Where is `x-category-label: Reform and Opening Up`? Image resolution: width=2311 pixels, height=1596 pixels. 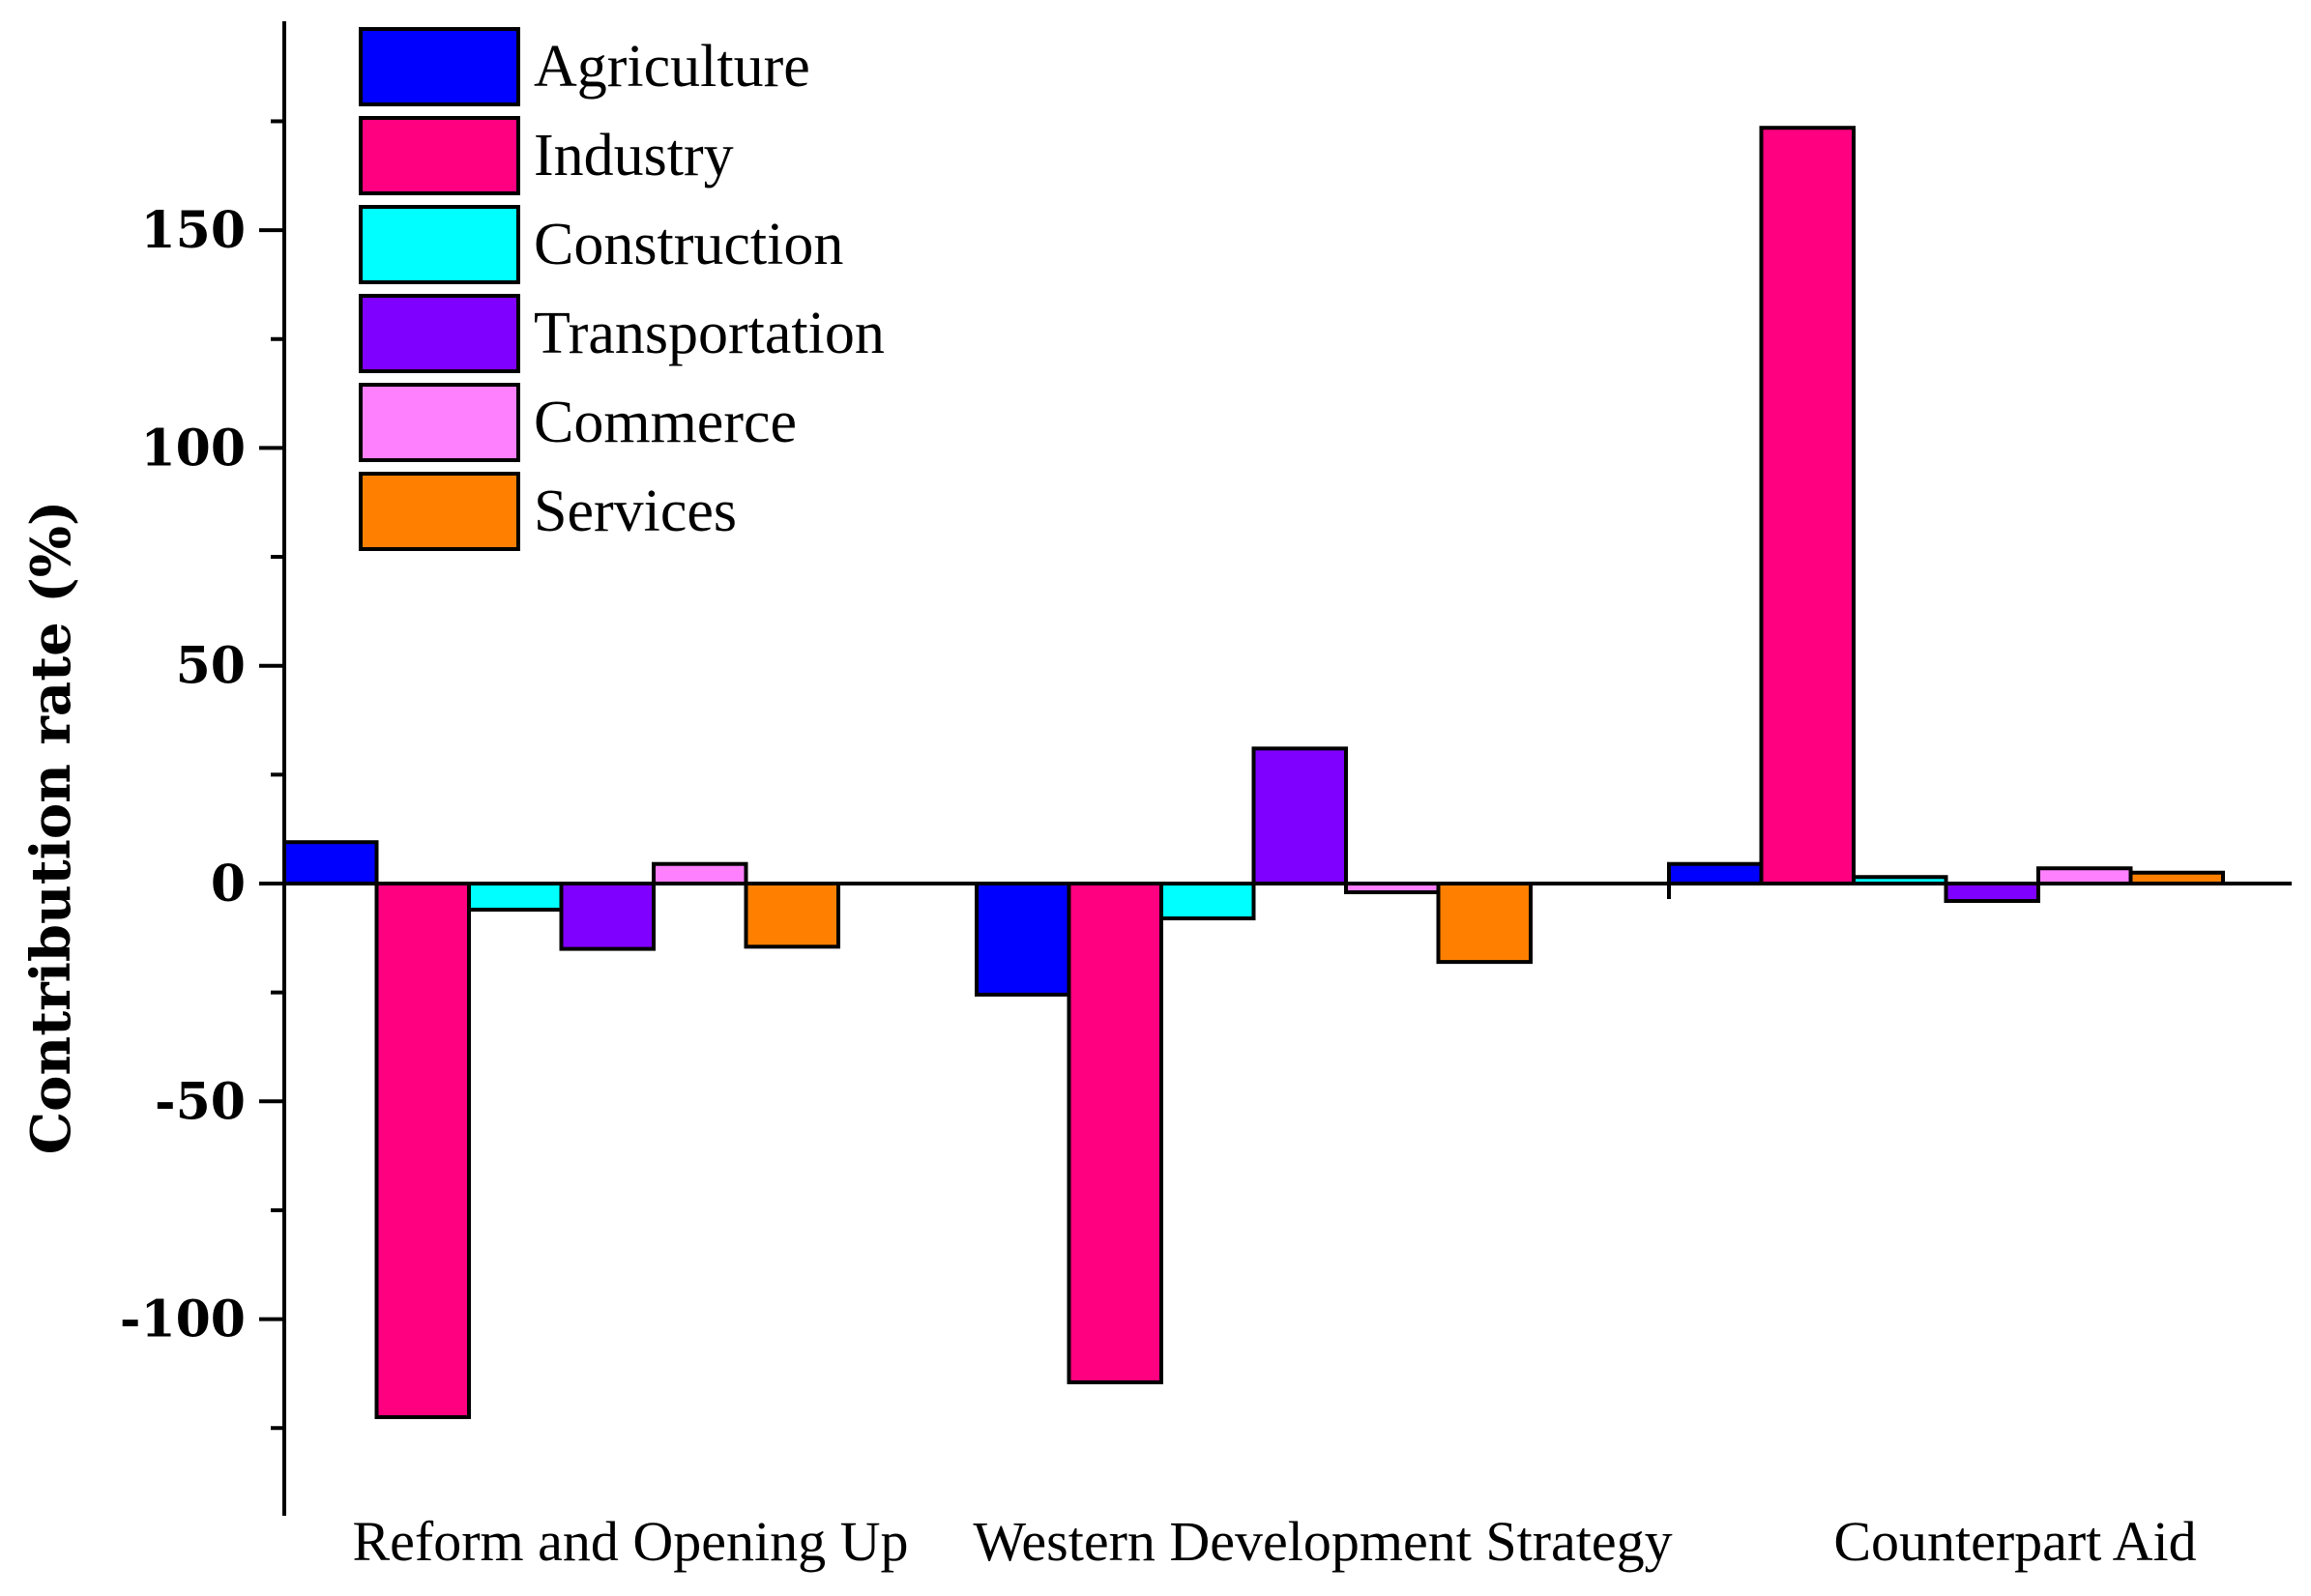
x-category-label: Reform and Opening Up is located at coordinates (630, 1541).